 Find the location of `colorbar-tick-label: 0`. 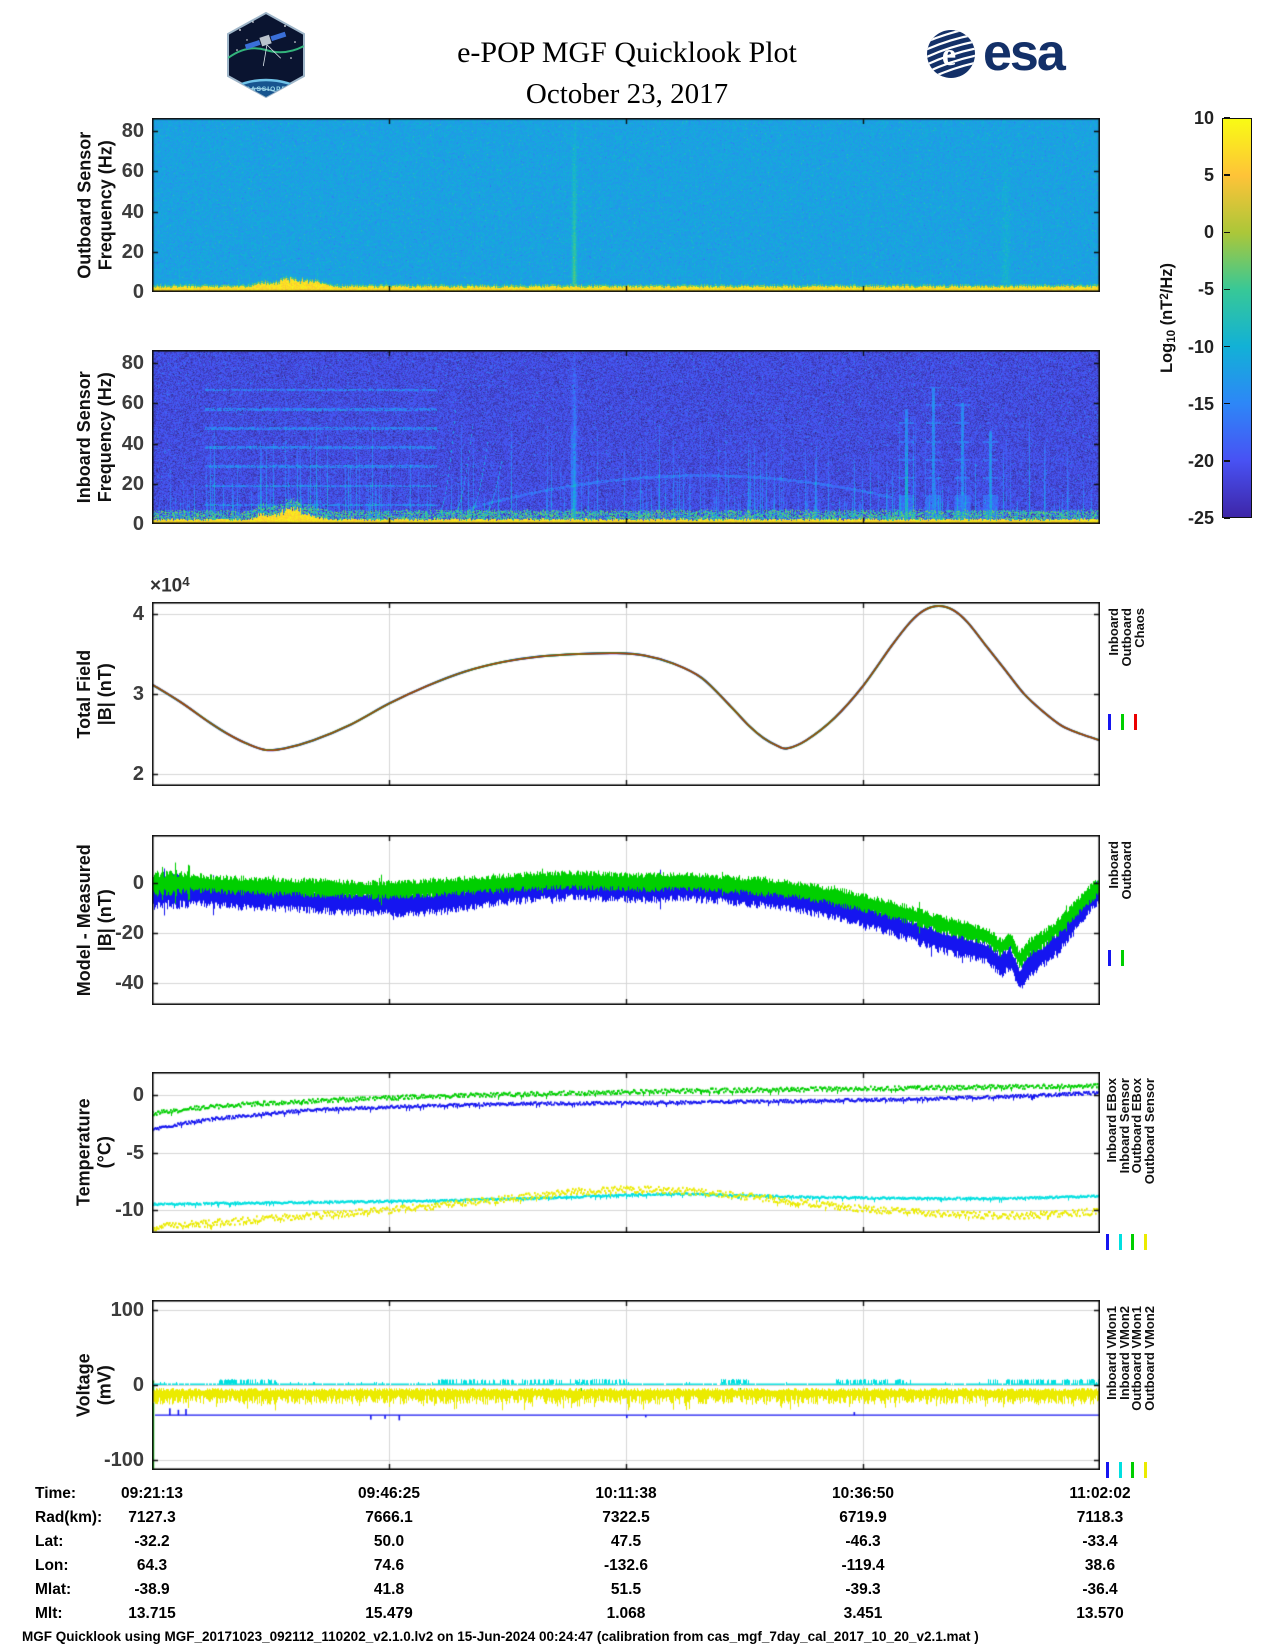

colorbar-tick-label: 0 is located at coordinates (1208, 232).